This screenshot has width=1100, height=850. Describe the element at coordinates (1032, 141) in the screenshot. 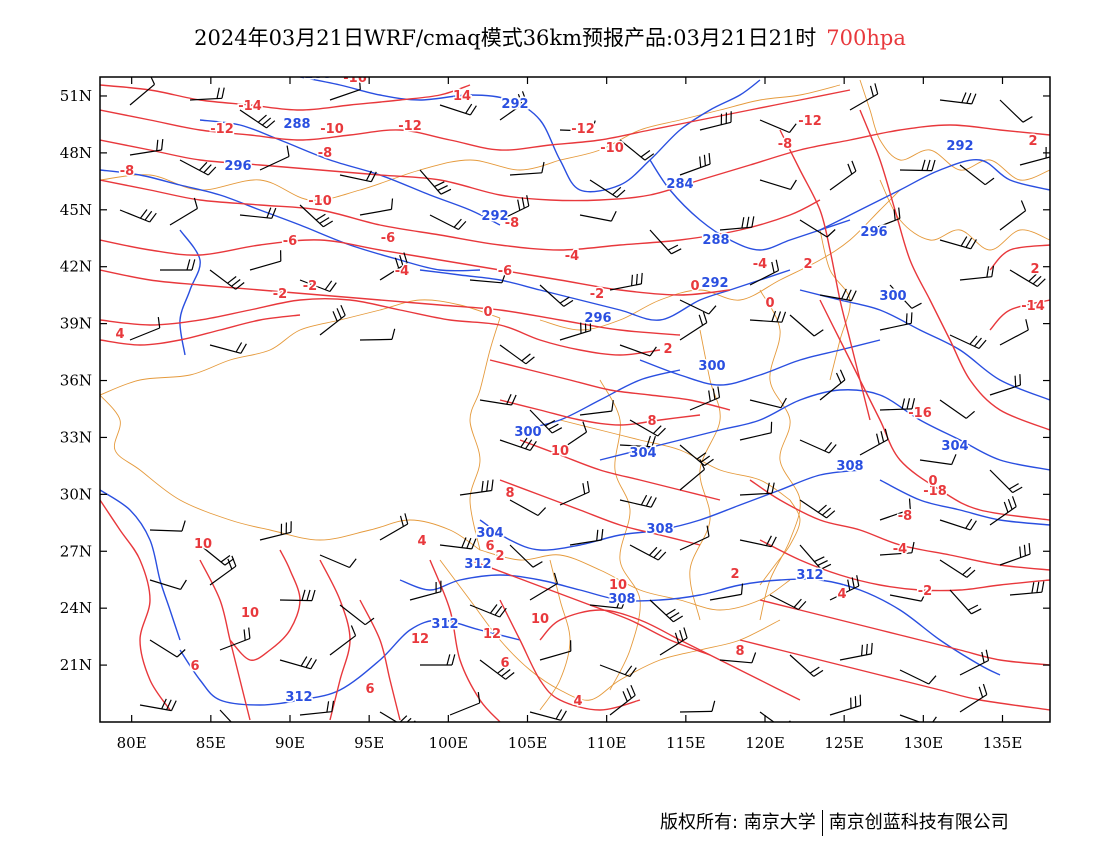

I see `temperature-label: 2` at that location.